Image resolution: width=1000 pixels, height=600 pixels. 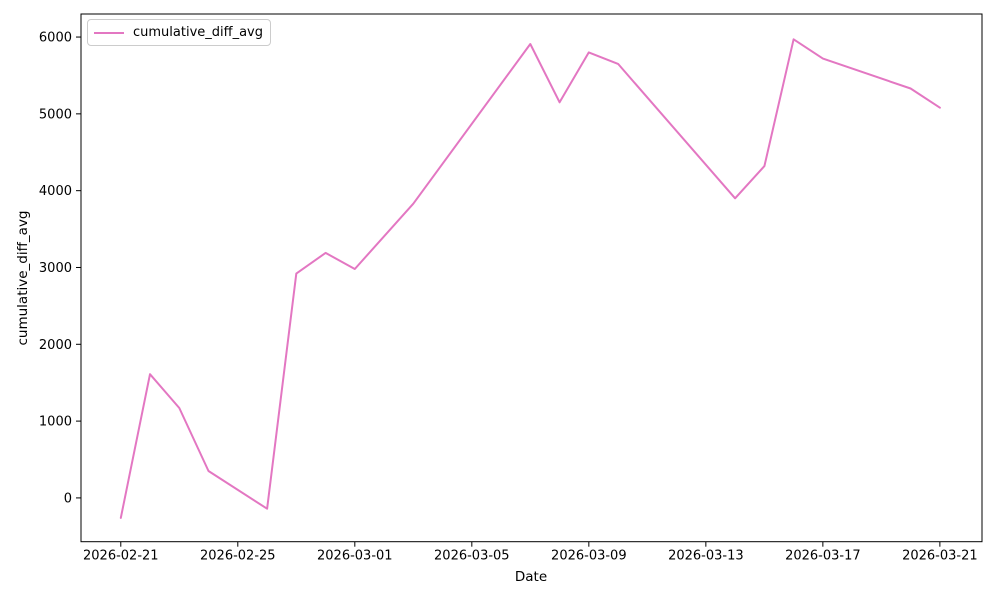 What do you see at coordinates (823, 556) in the screenshot?
I see `x-tick-label: 2026-03-17` at bounding box center [823, 556].